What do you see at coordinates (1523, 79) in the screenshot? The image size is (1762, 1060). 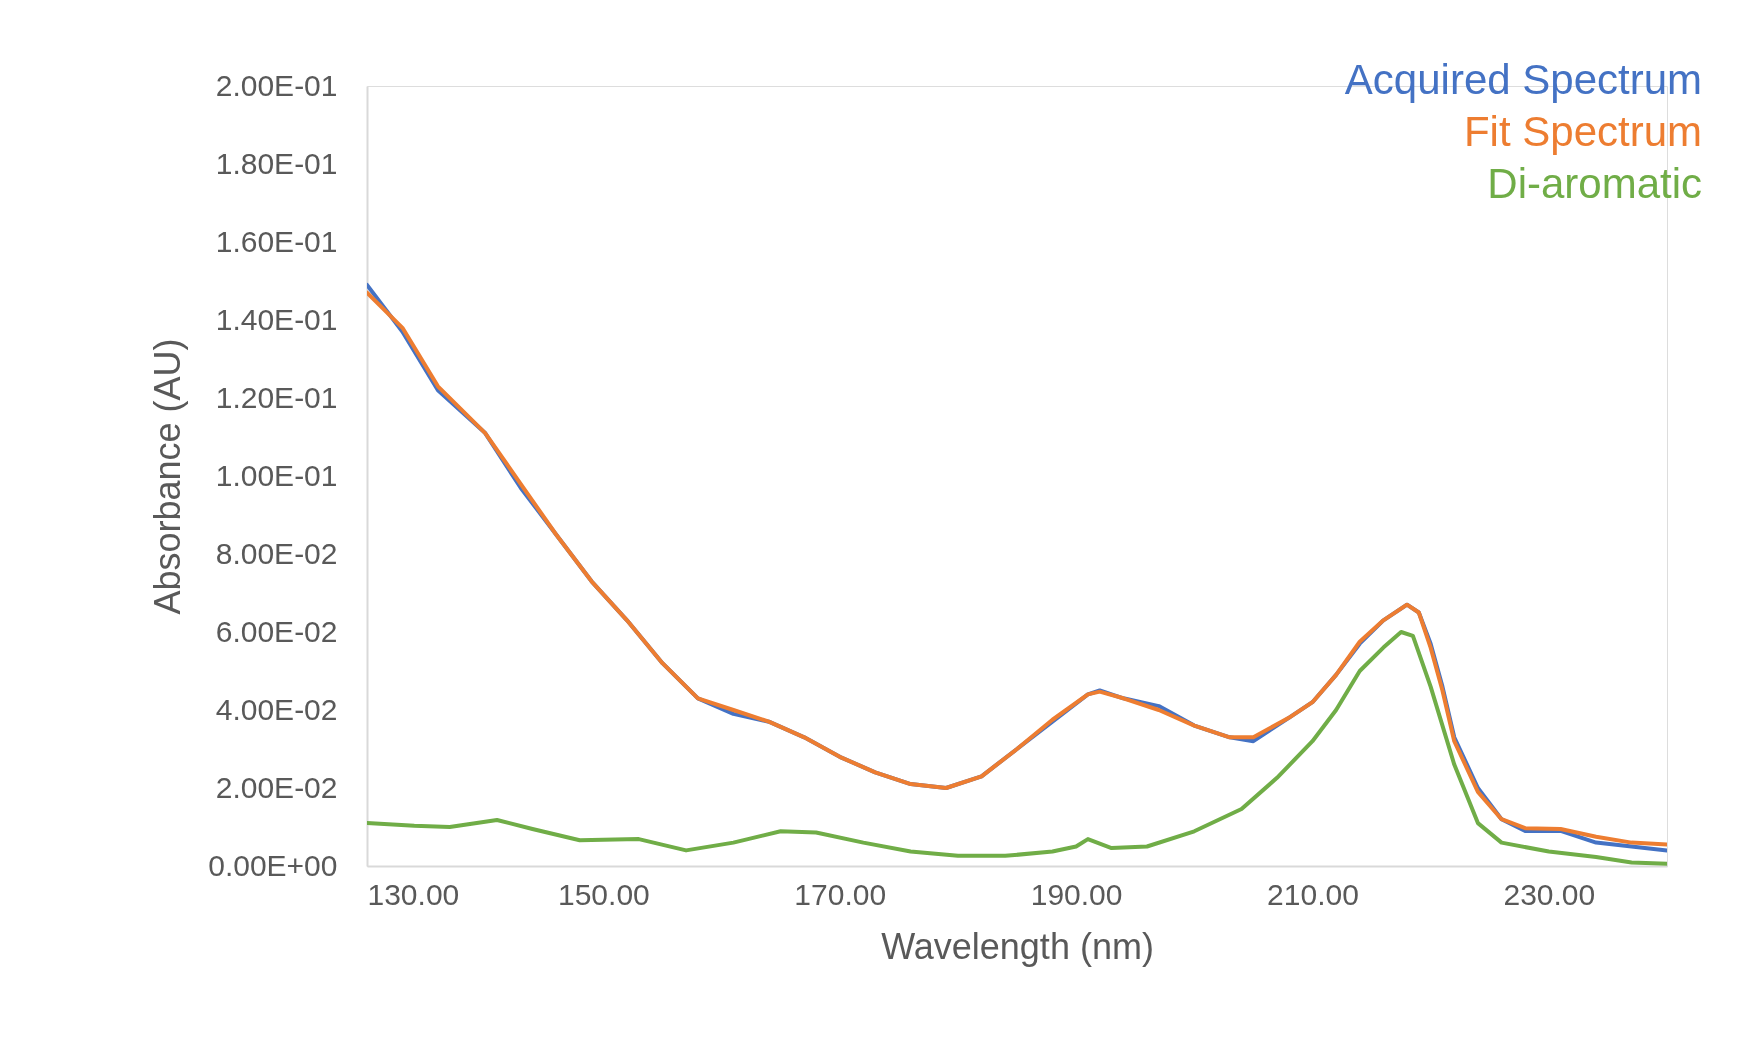 I see `text: Acquired Spectrum` at bounding box center [1523, 79].